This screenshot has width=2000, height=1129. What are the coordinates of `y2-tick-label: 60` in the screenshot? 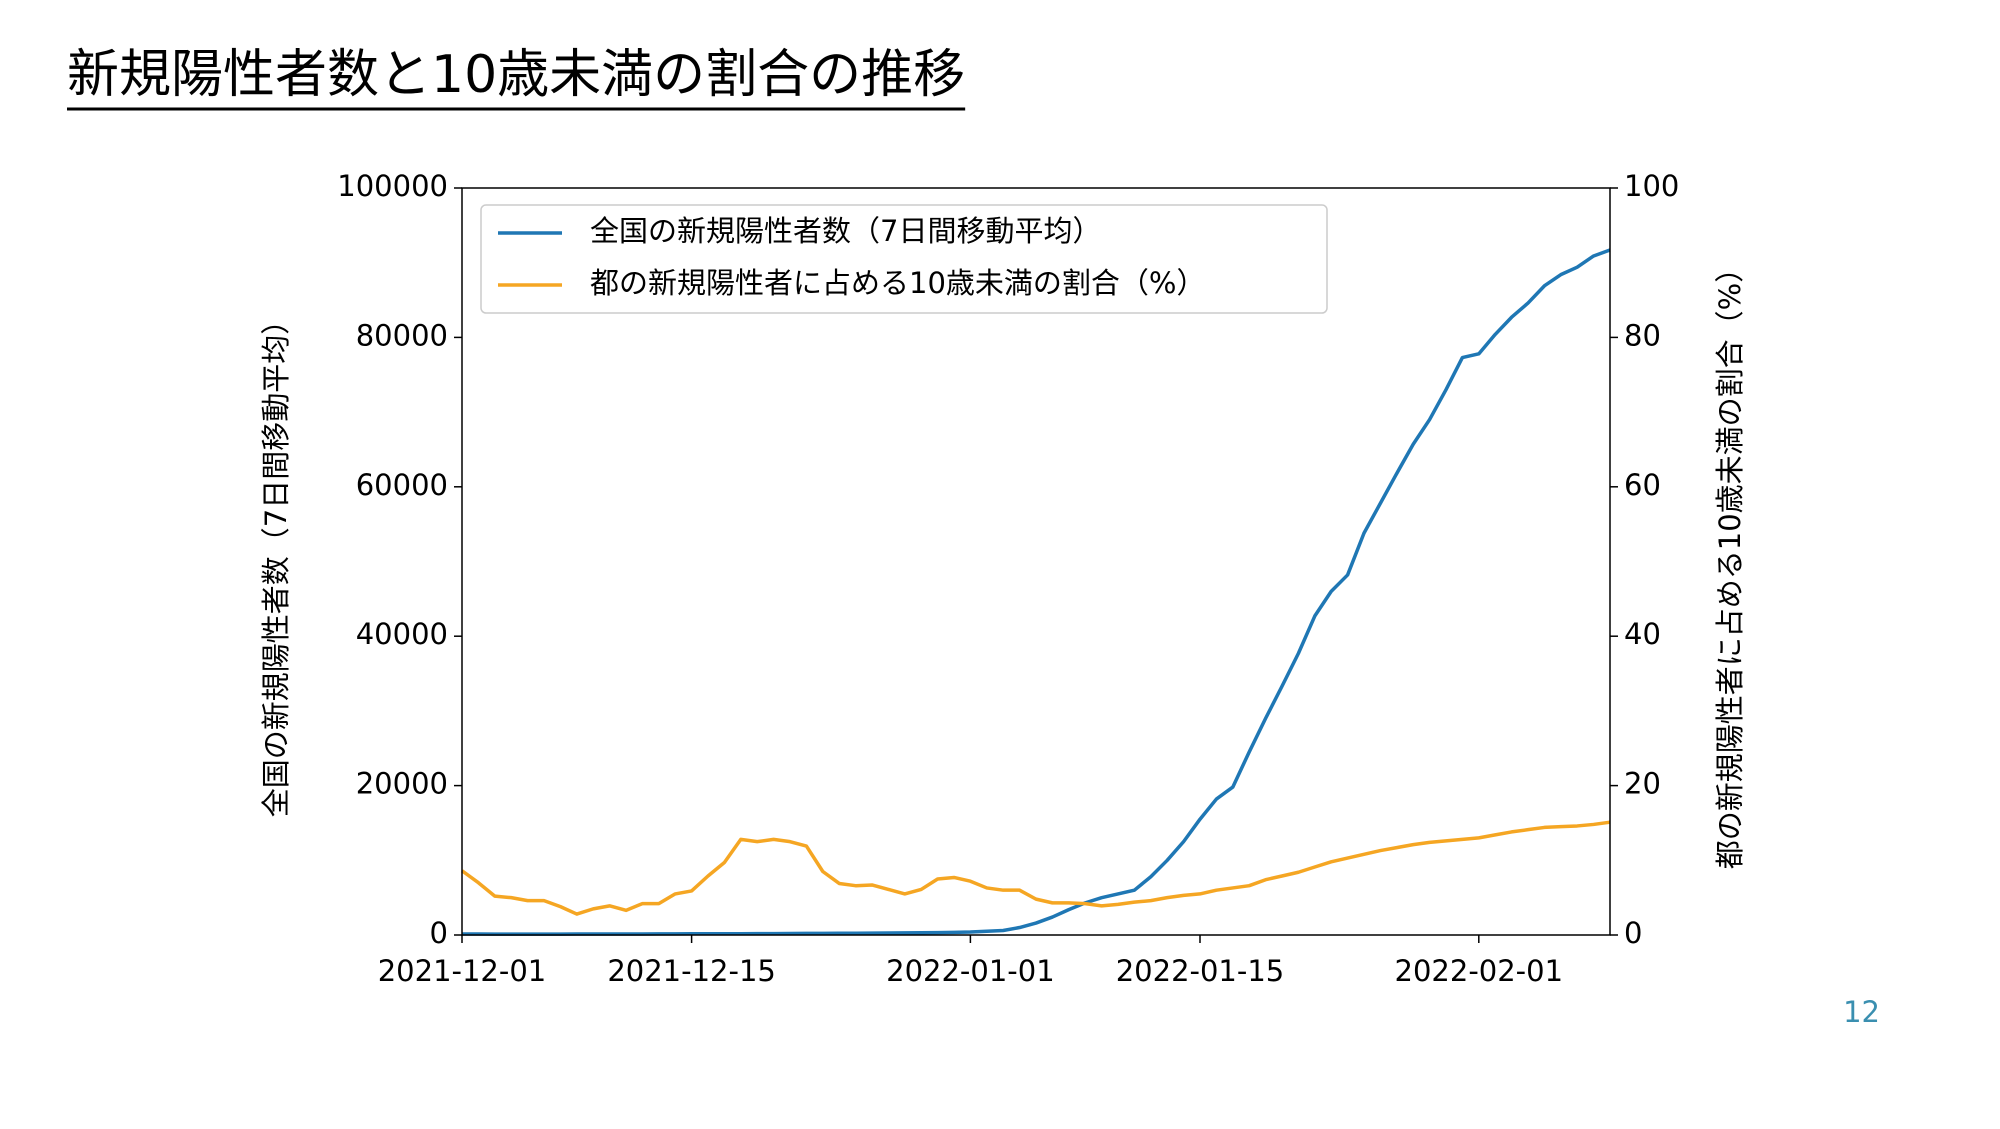 It's located at (1642, 485).